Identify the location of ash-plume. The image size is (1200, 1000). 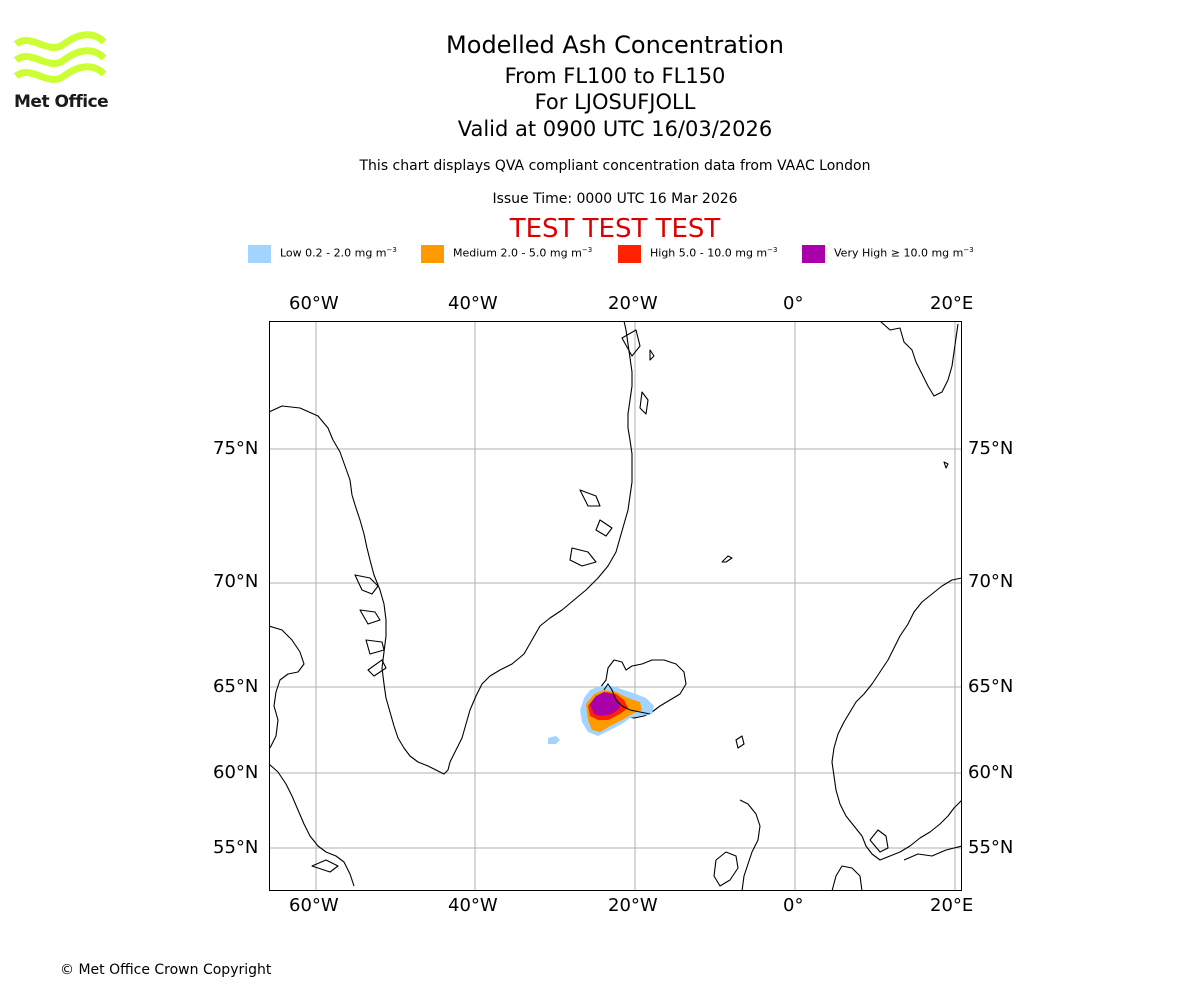
(601, 715).